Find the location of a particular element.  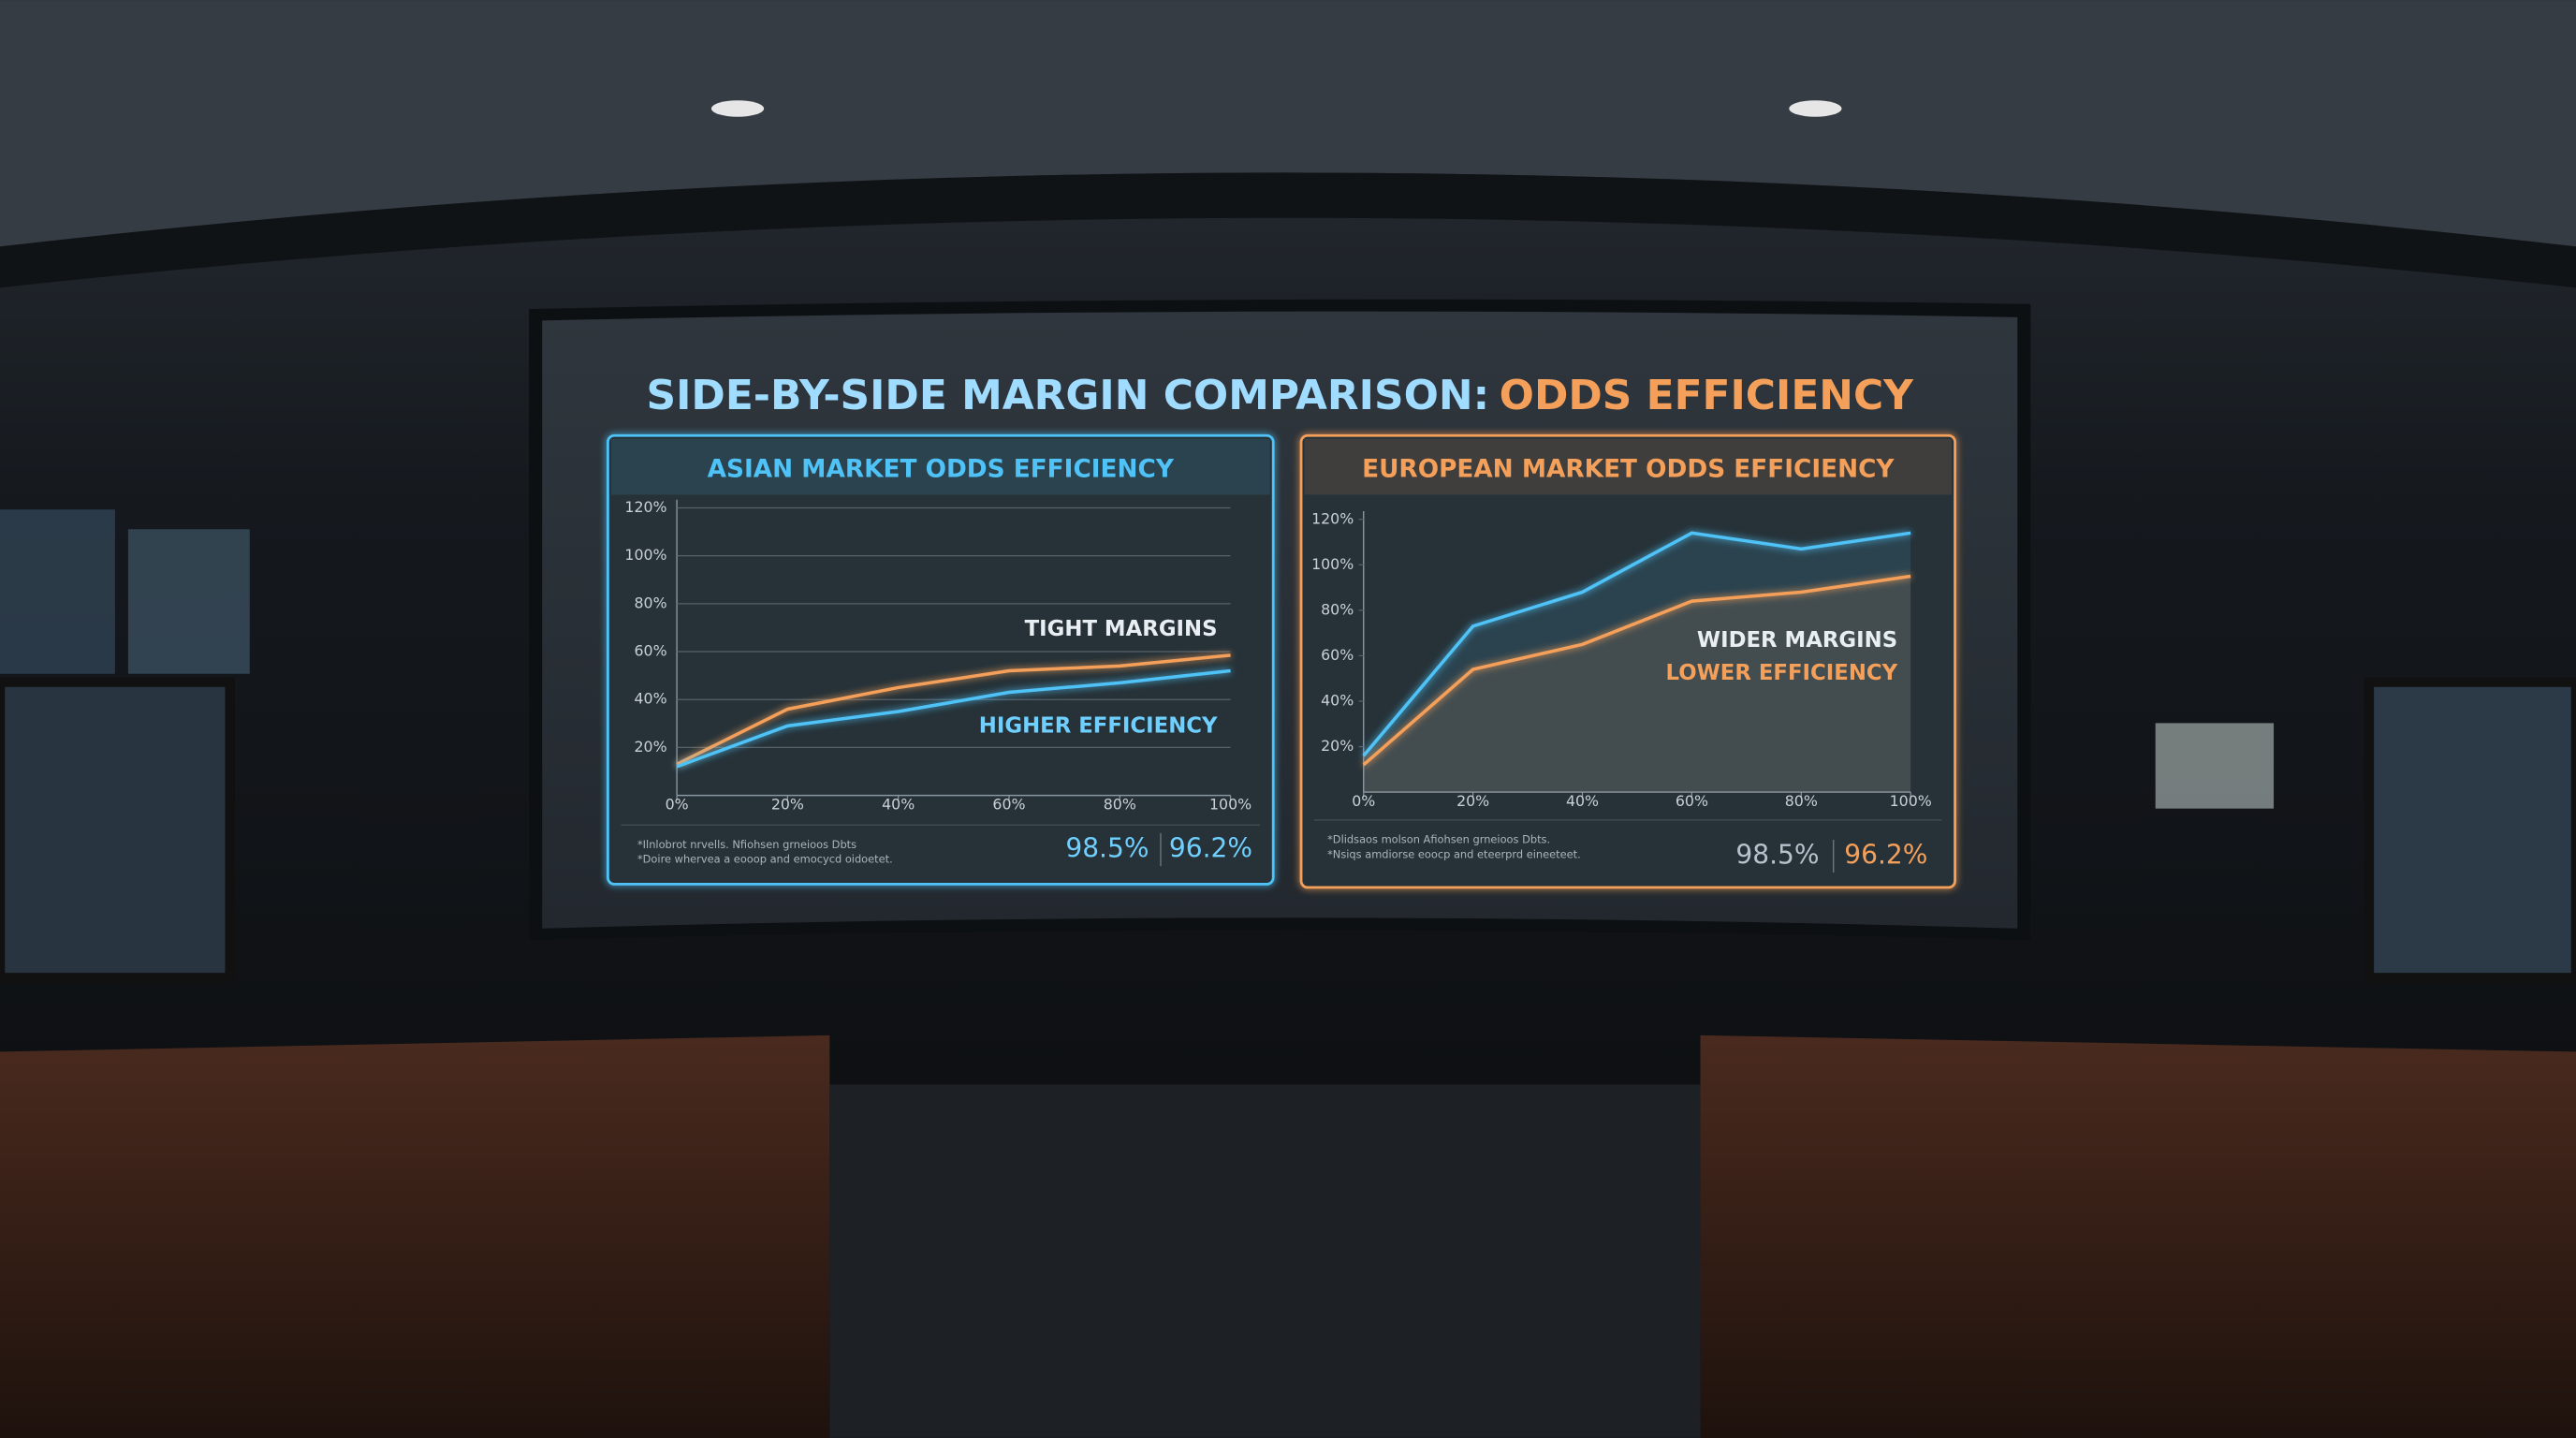

title-accent: ODDS EFFICIENCY is located at coordinates (1707, 395).